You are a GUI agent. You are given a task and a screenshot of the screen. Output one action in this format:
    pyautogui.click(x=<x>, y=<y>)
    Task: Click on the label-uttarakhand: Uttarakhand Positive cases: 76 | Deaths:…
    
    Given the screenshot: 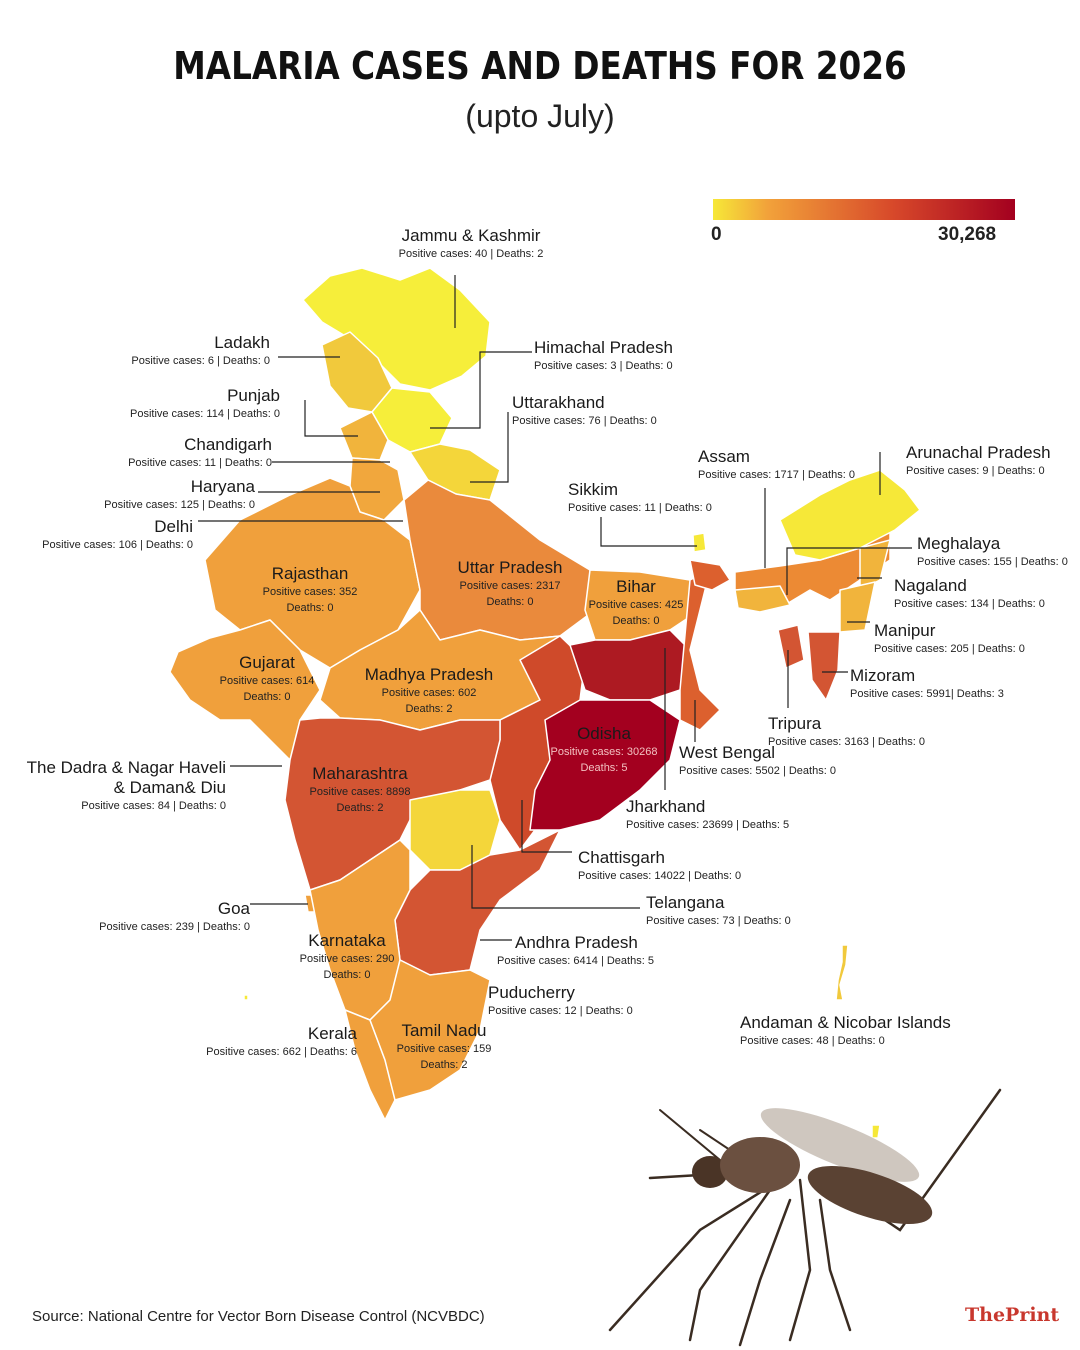 What is the action you would take?
    pyautogui.click(x=584, y=411)
    